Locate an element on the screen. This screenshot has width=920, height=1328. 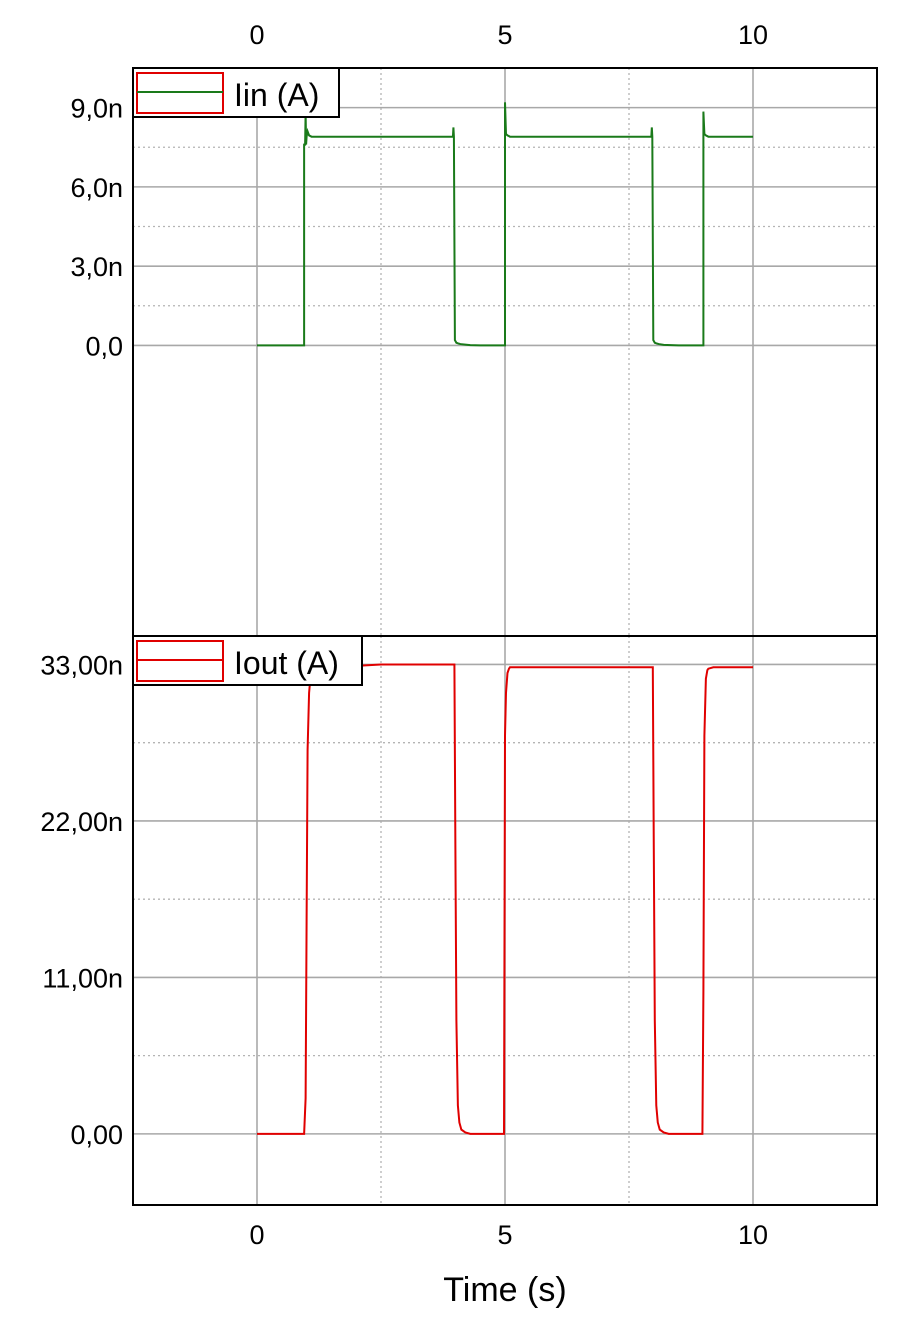
legend: Iout (A) is located at coordinates (247, 660).